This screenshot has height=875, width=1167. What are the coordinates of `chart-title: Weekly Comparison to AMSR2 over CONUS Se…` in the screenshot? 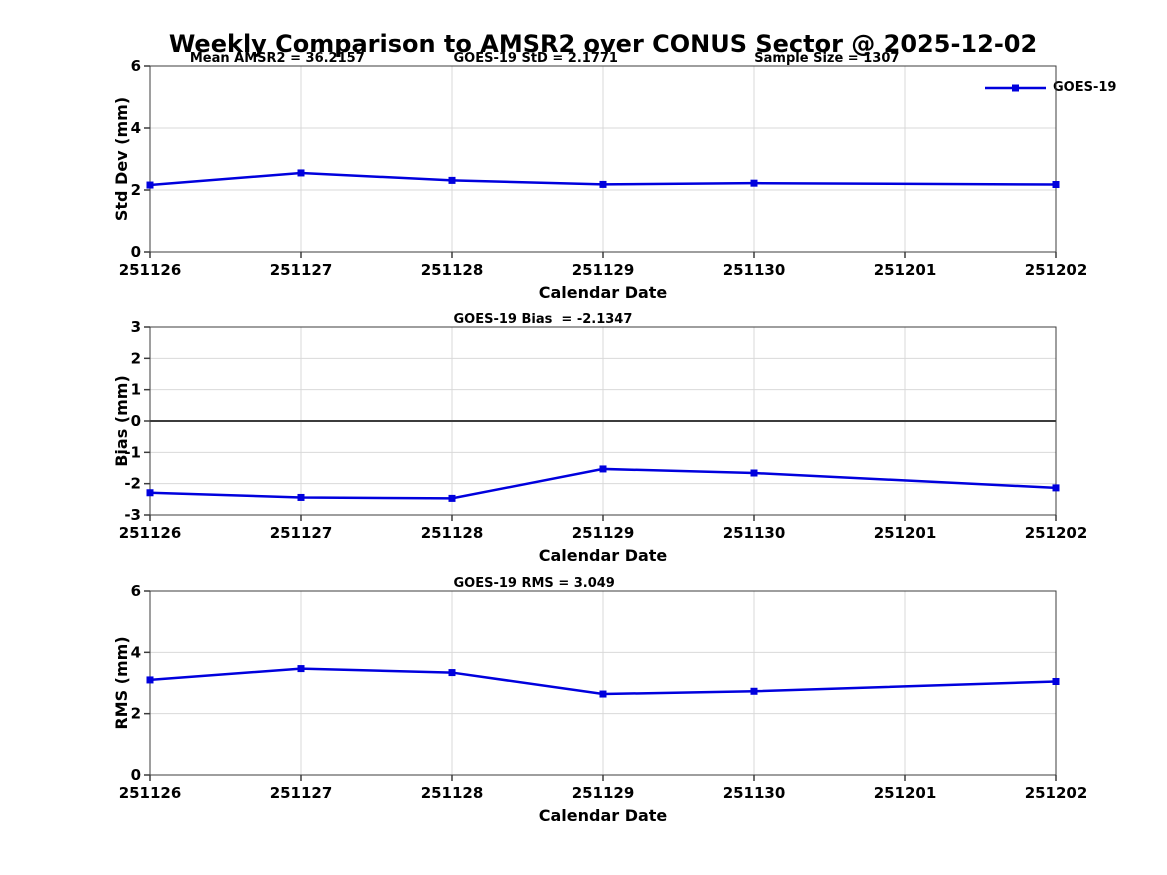 It's located at (603, 44).